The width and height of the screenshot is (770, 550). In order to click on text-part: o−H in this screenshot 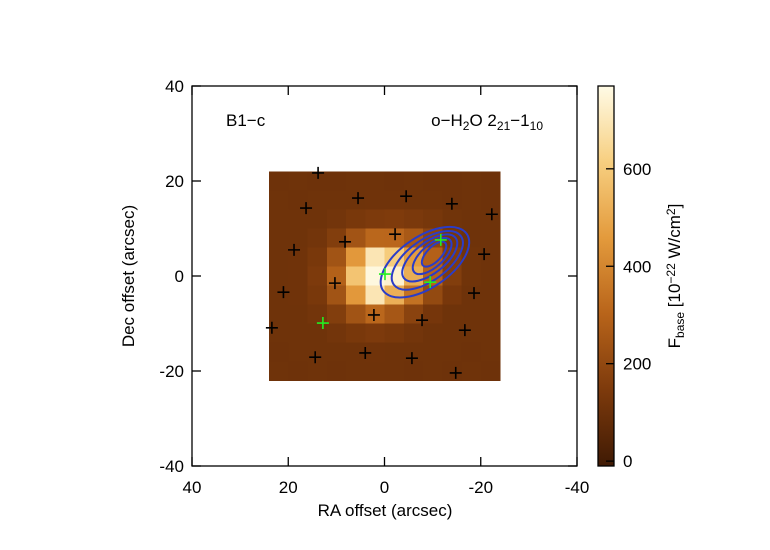, I will do `click(447, 120)`.